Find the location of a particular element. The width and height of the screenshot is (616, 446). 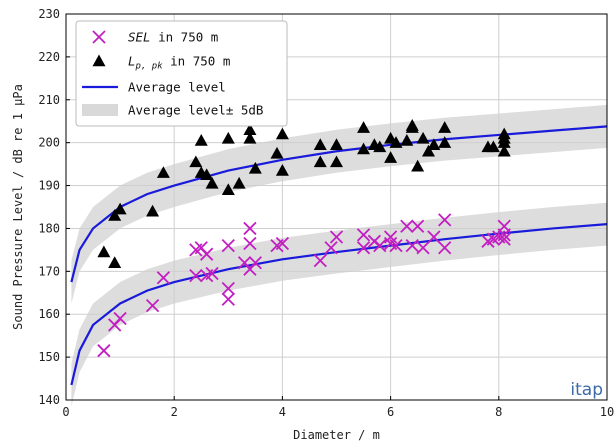

legend-box is located at coordinates (181, 73).